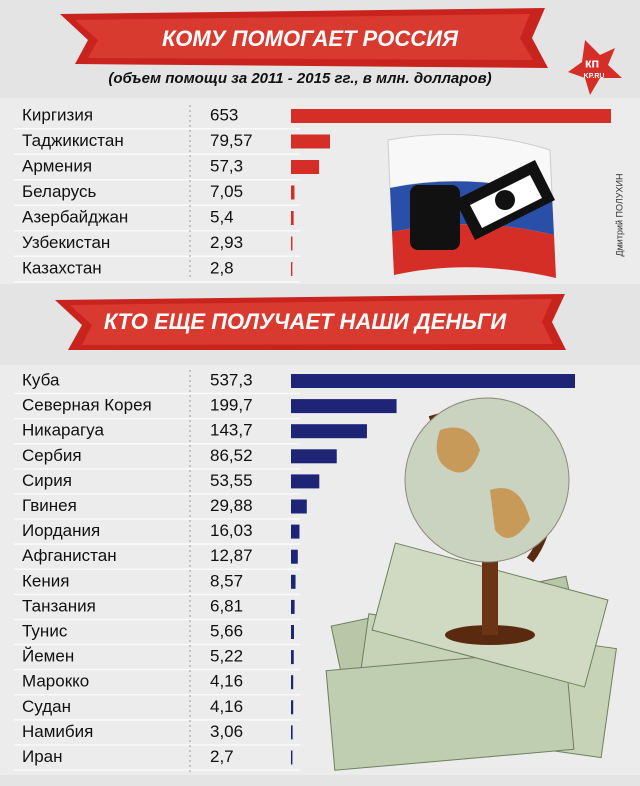  Describe the element at coordinates (231, 455) in the screenshot. I see `value-label: 86,52` at that location.